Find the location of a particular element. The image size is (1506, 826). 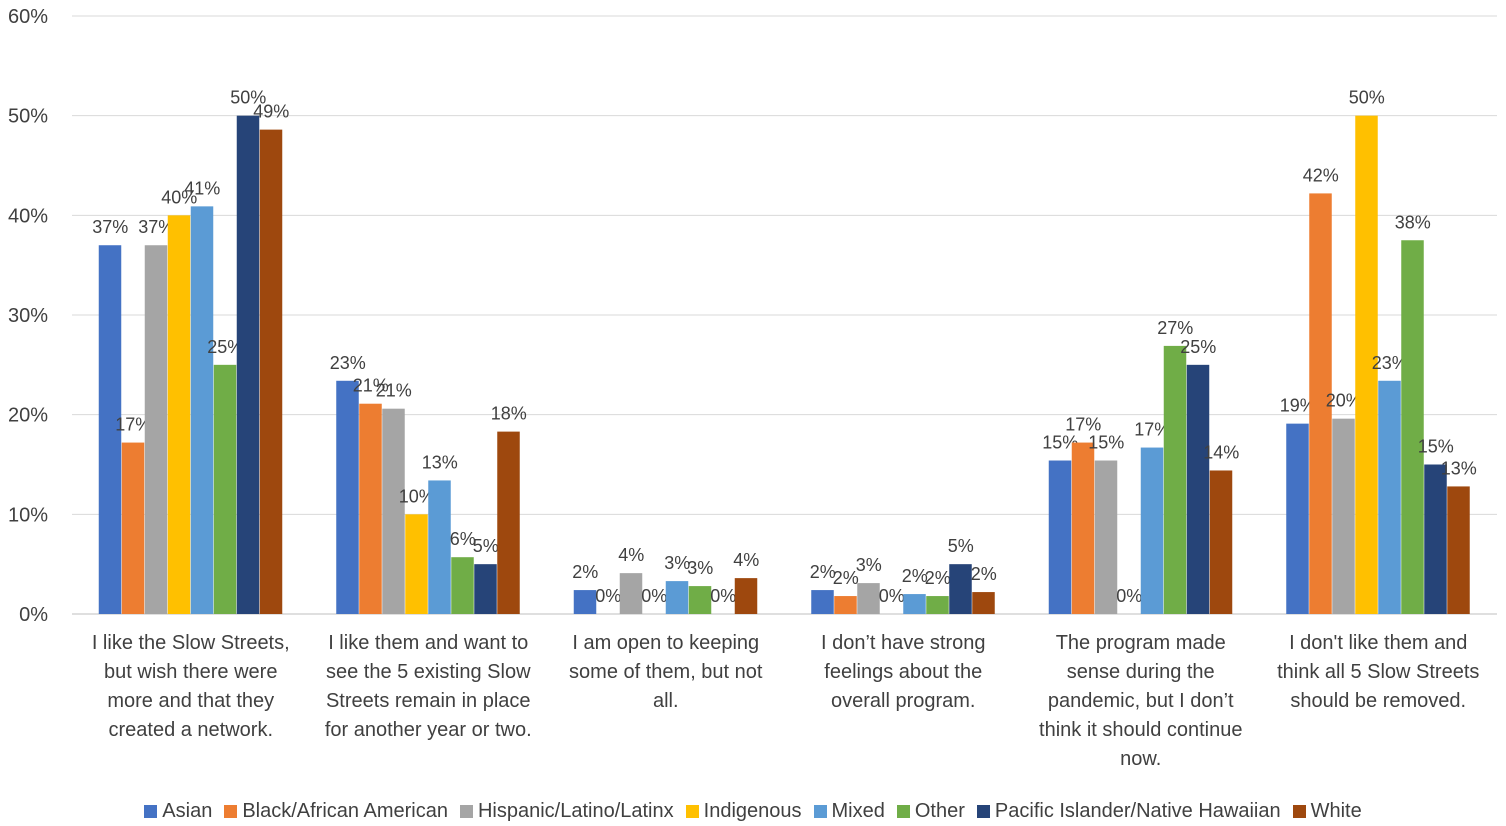

data-label: 19% is located at coordinates (1298, 406).